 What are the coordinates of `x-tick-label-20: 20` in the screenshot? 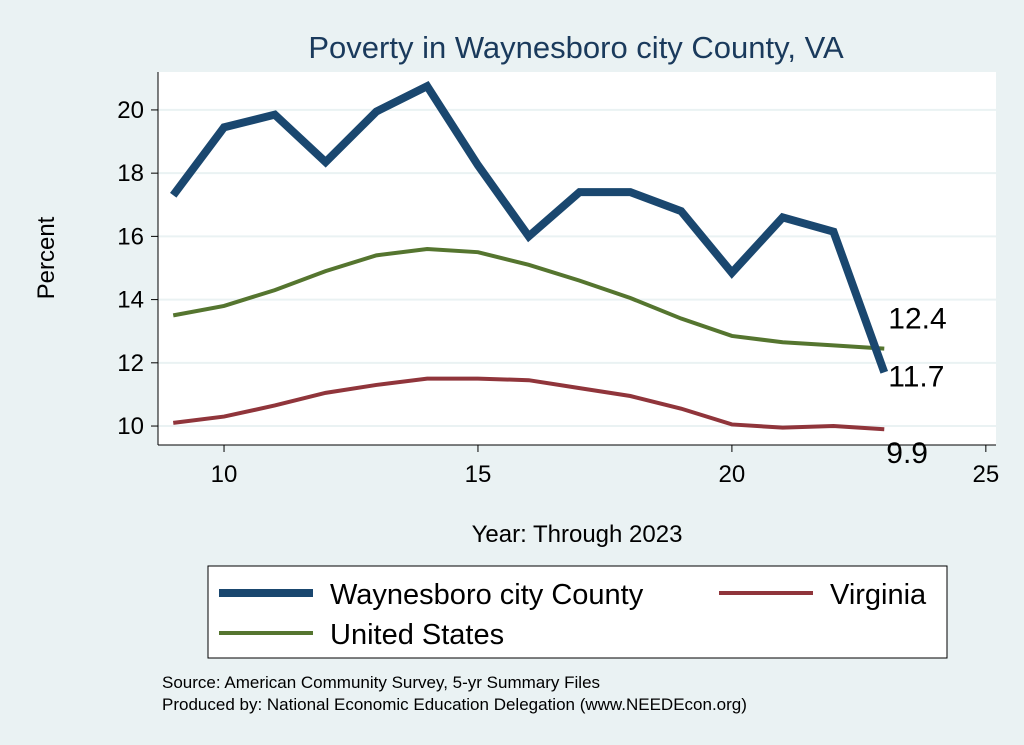 It's located at (732, 474).